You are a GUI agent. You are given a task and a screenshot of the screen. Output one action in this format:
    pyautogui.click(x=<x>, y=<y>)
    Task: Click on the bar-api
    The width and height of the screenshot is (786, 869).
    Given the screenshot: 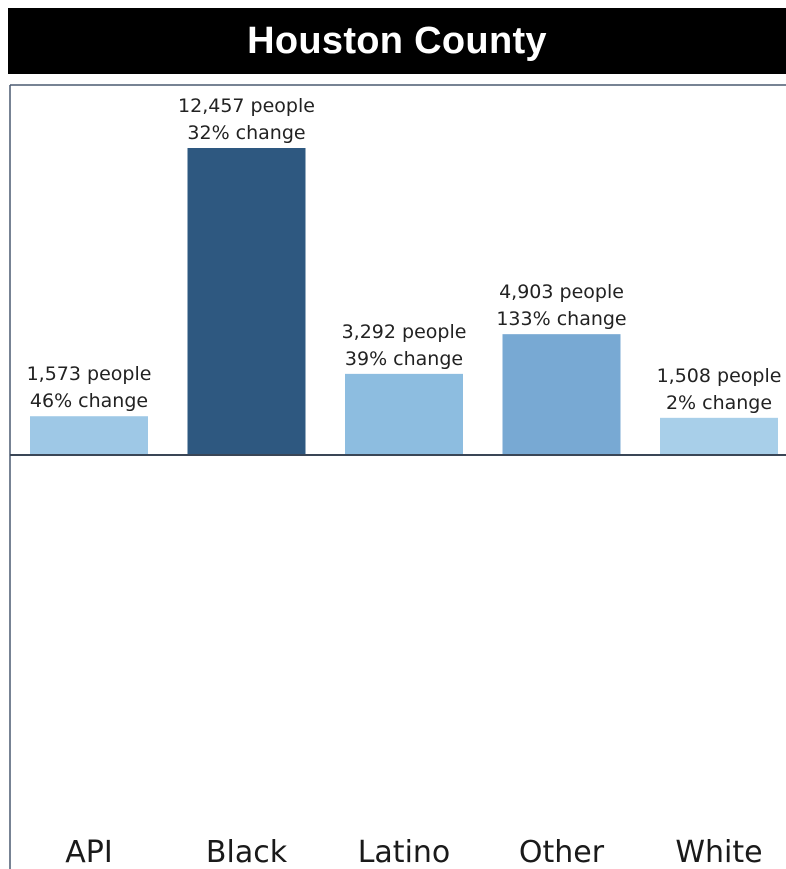 What is the action you would take?
    pyautogui.click(x=89, y=435)
    